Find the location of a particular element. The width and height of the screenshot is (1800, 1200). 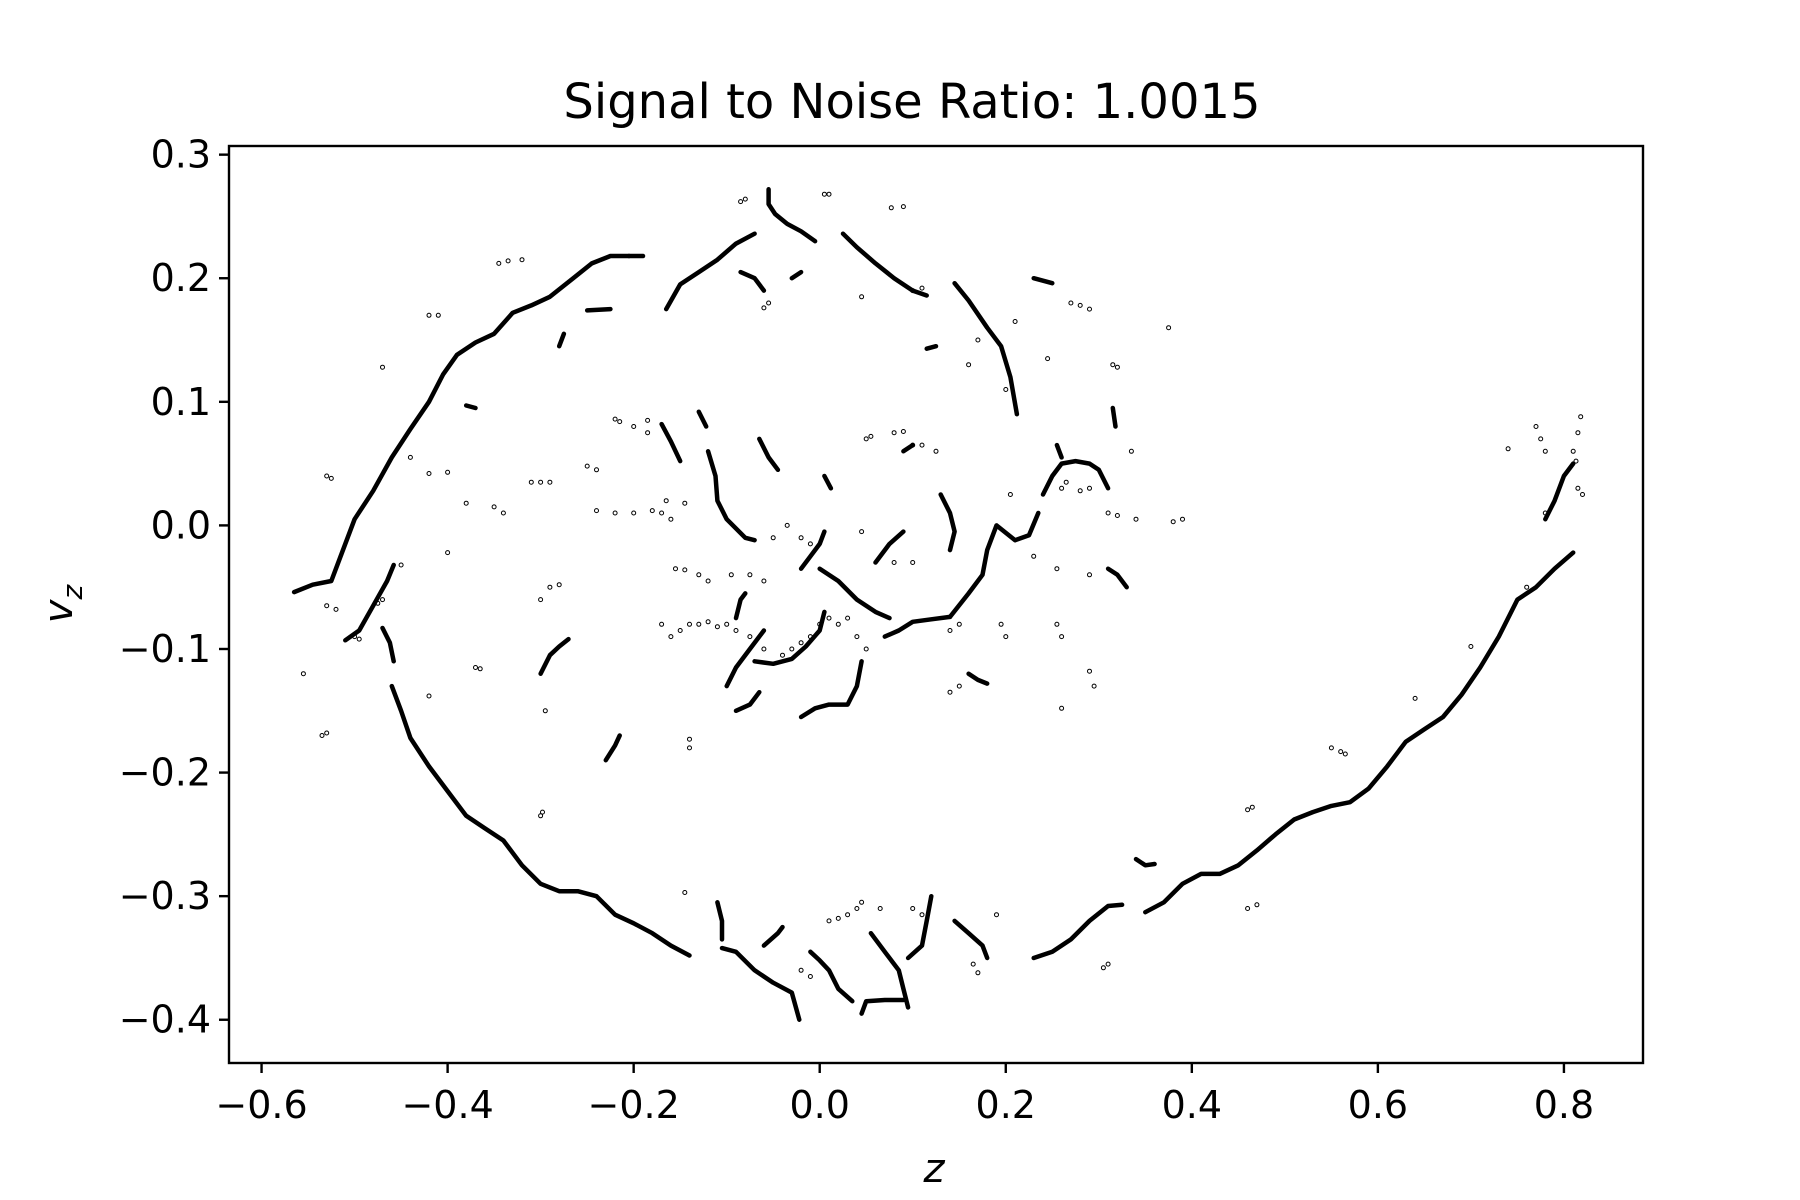

y-tick-label: −0.4 is located at coordinates (165, 1020).